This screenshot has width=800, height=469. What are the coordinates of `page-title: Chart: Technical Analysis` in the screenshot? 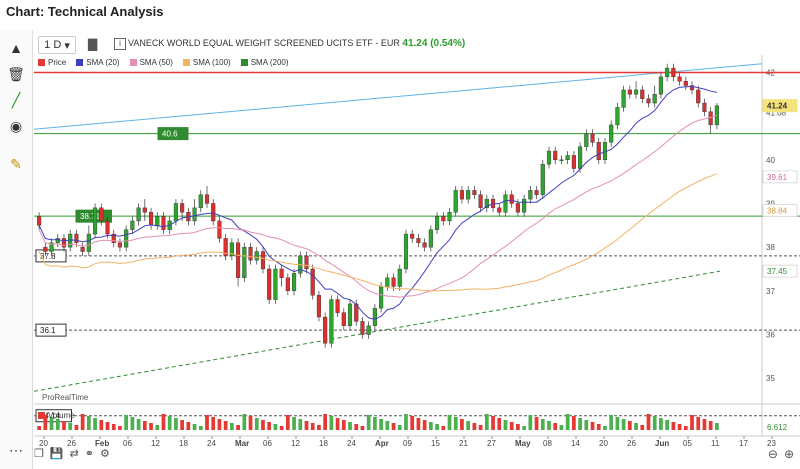 It's located at (85, 11).